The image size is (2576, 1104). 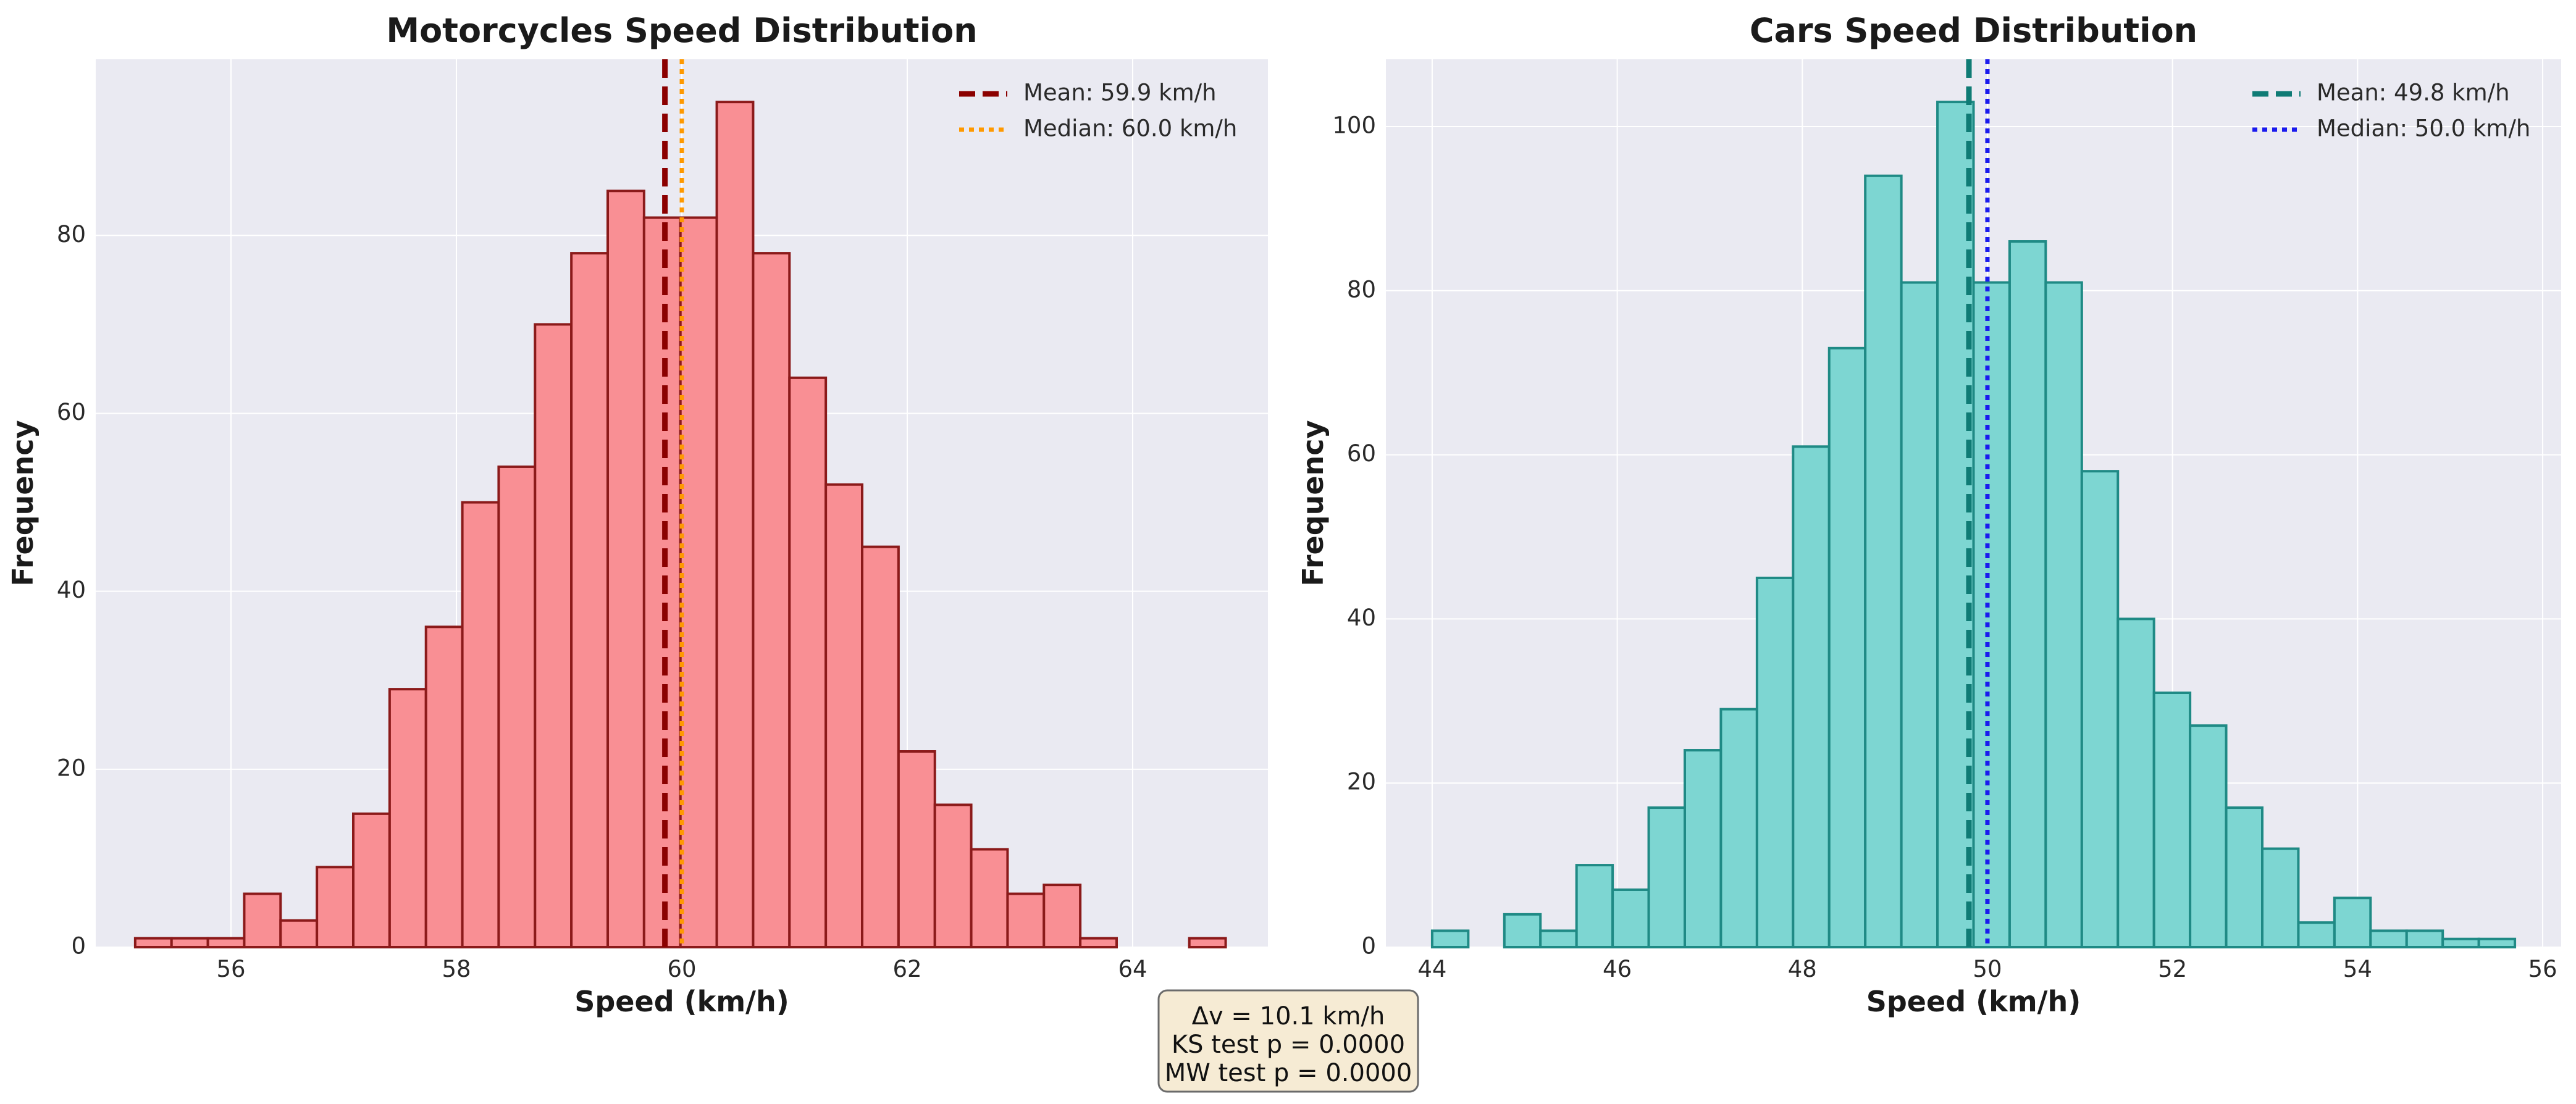 I want to click on chart-title: Cars Speed Distribution, so click(x=1973, y=31).